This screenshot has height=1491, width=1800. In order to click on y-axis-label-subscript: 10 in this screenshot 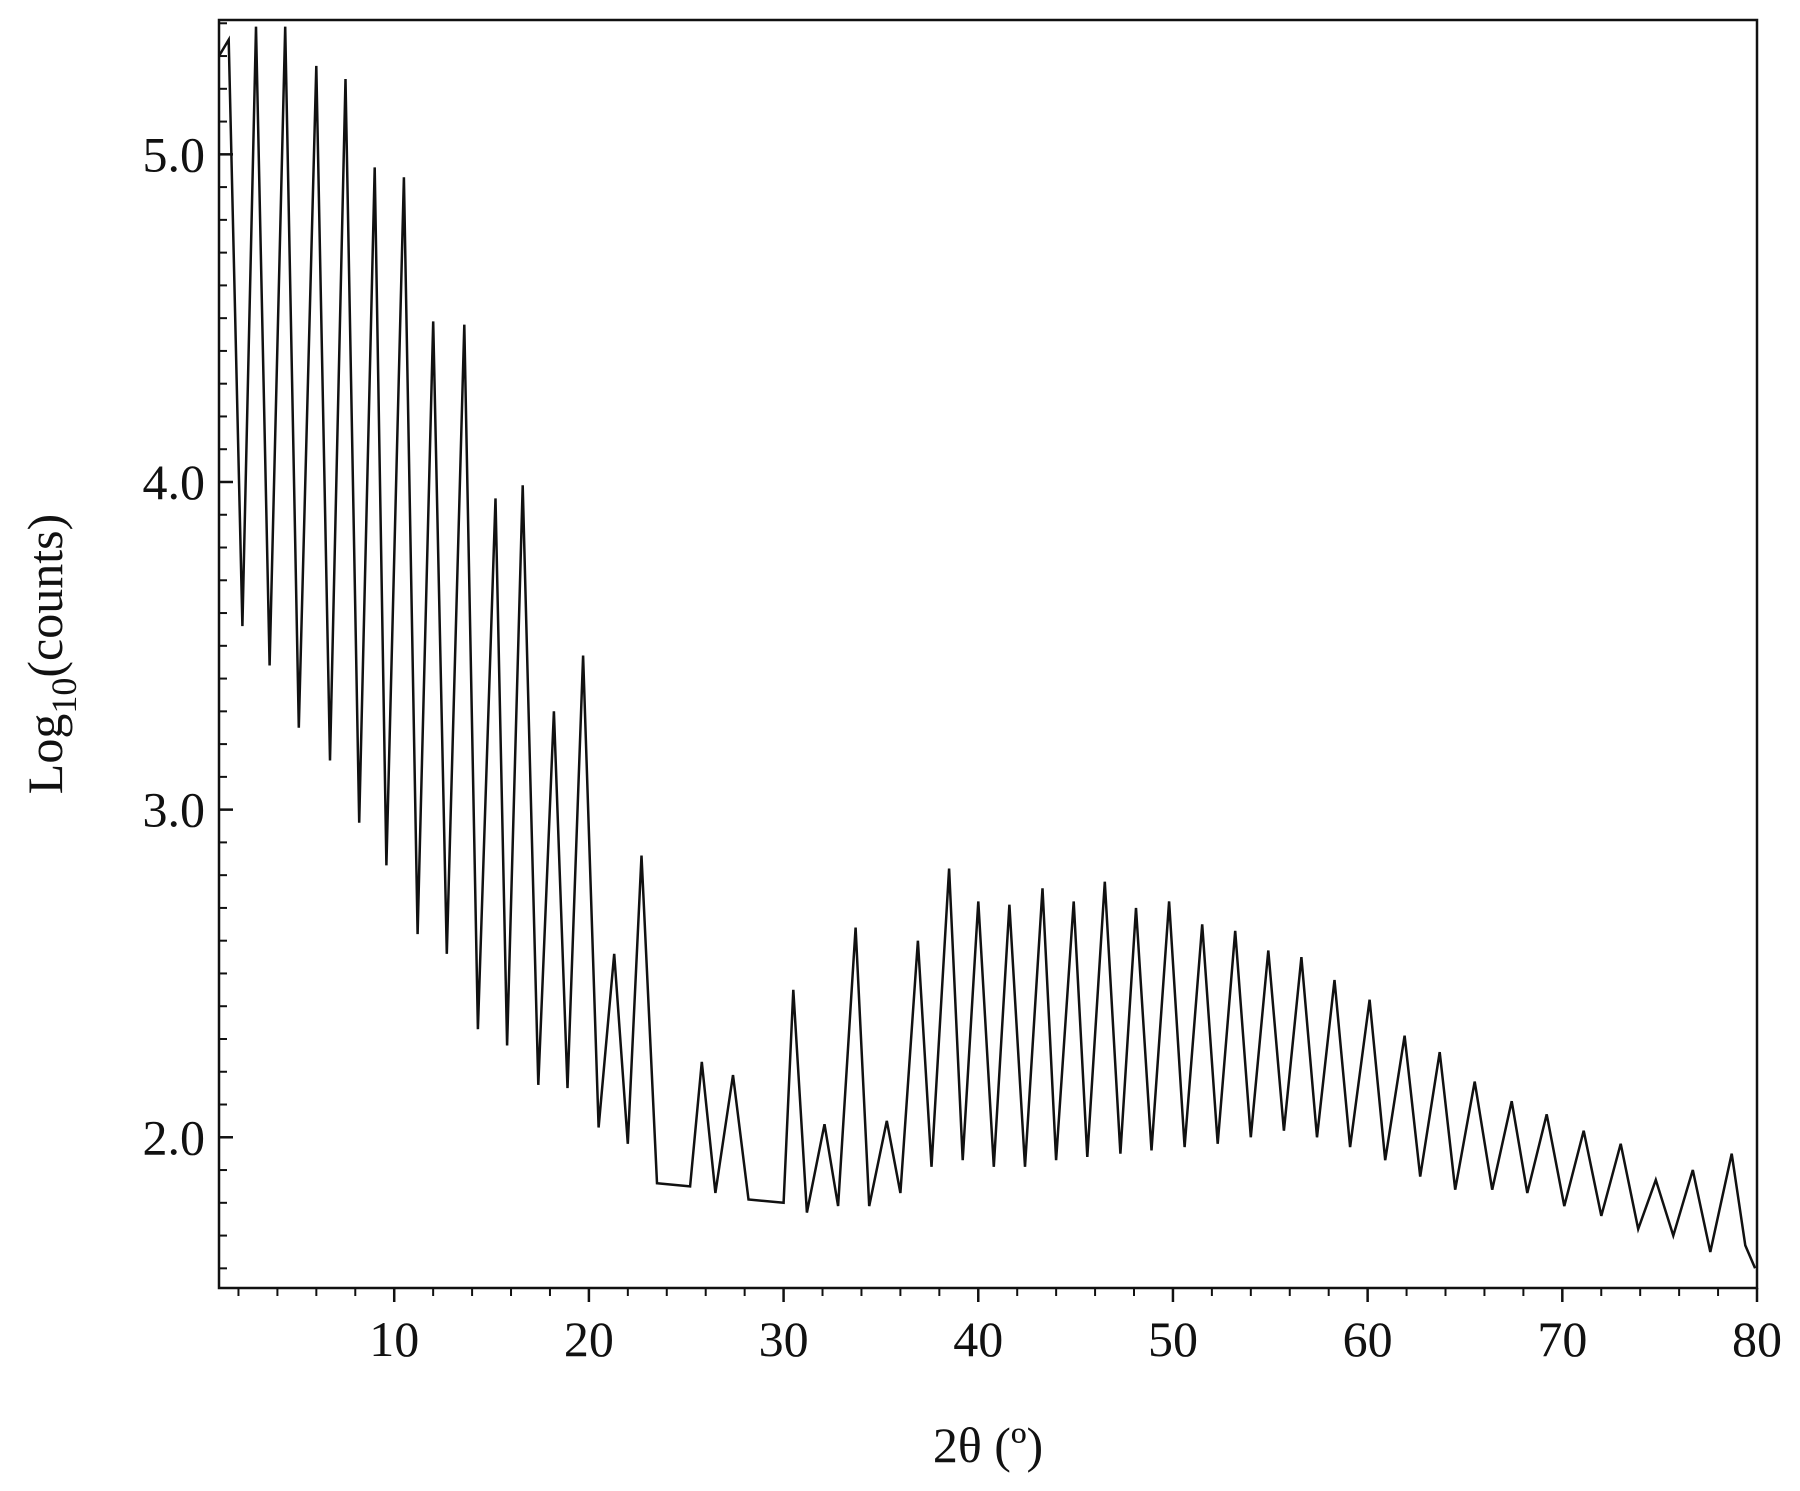, I will do `click(64, 696)`.